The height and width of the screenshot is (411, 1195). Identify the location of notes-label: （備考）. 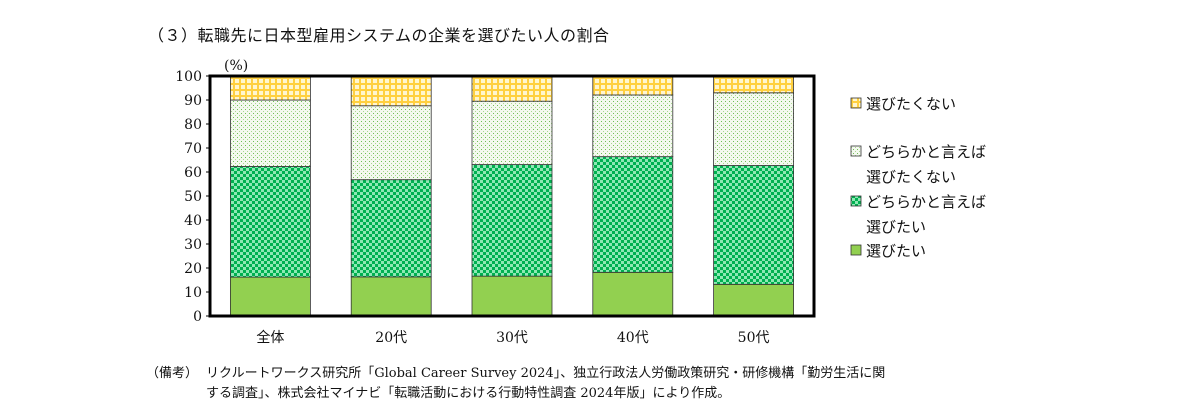
(172, 373).